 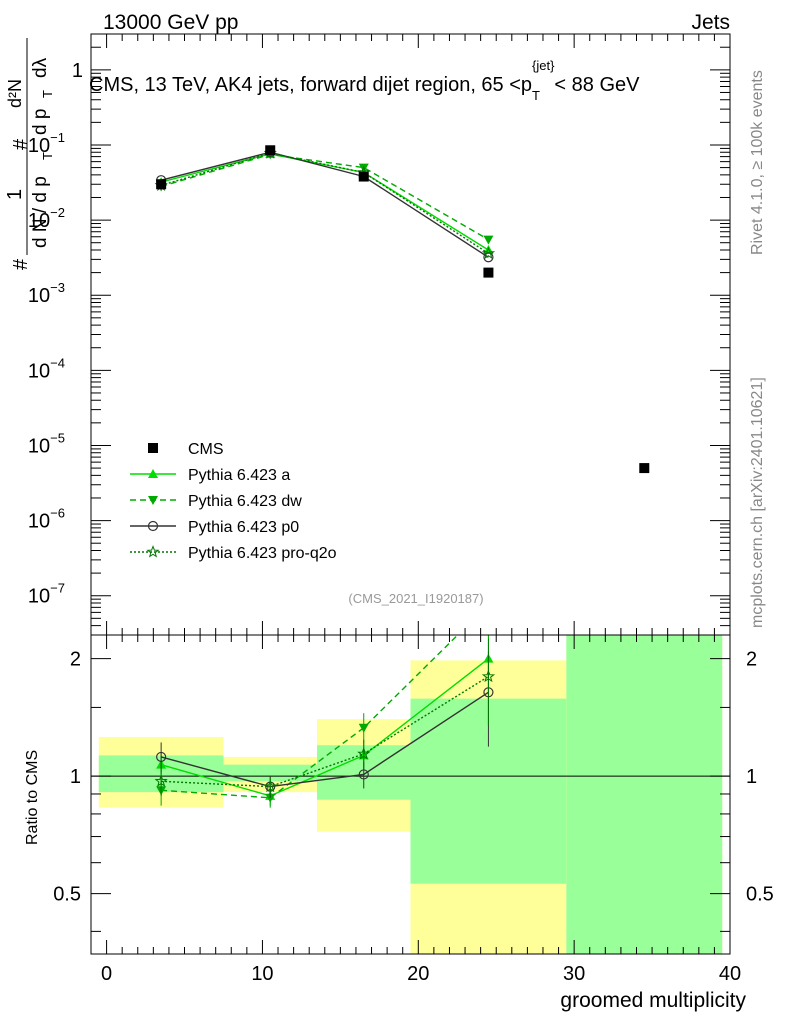 I want to click on ratio-ytick-label-2: 2, so click(x=75, y=660).